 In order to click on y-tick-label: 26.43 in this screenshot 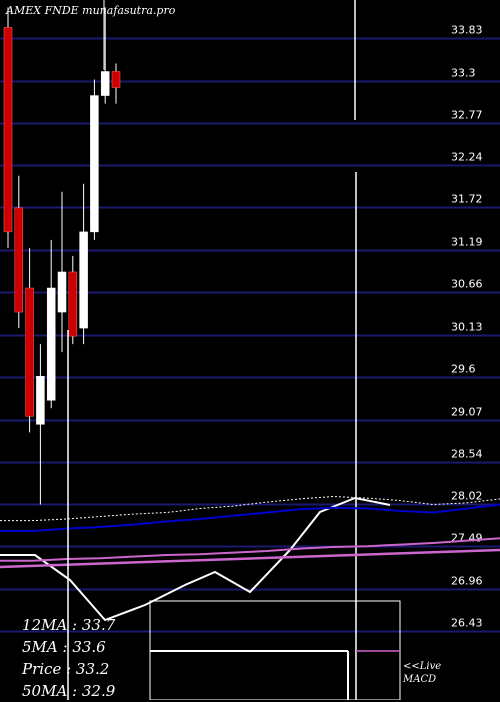, I will do `click(467, 623)`.